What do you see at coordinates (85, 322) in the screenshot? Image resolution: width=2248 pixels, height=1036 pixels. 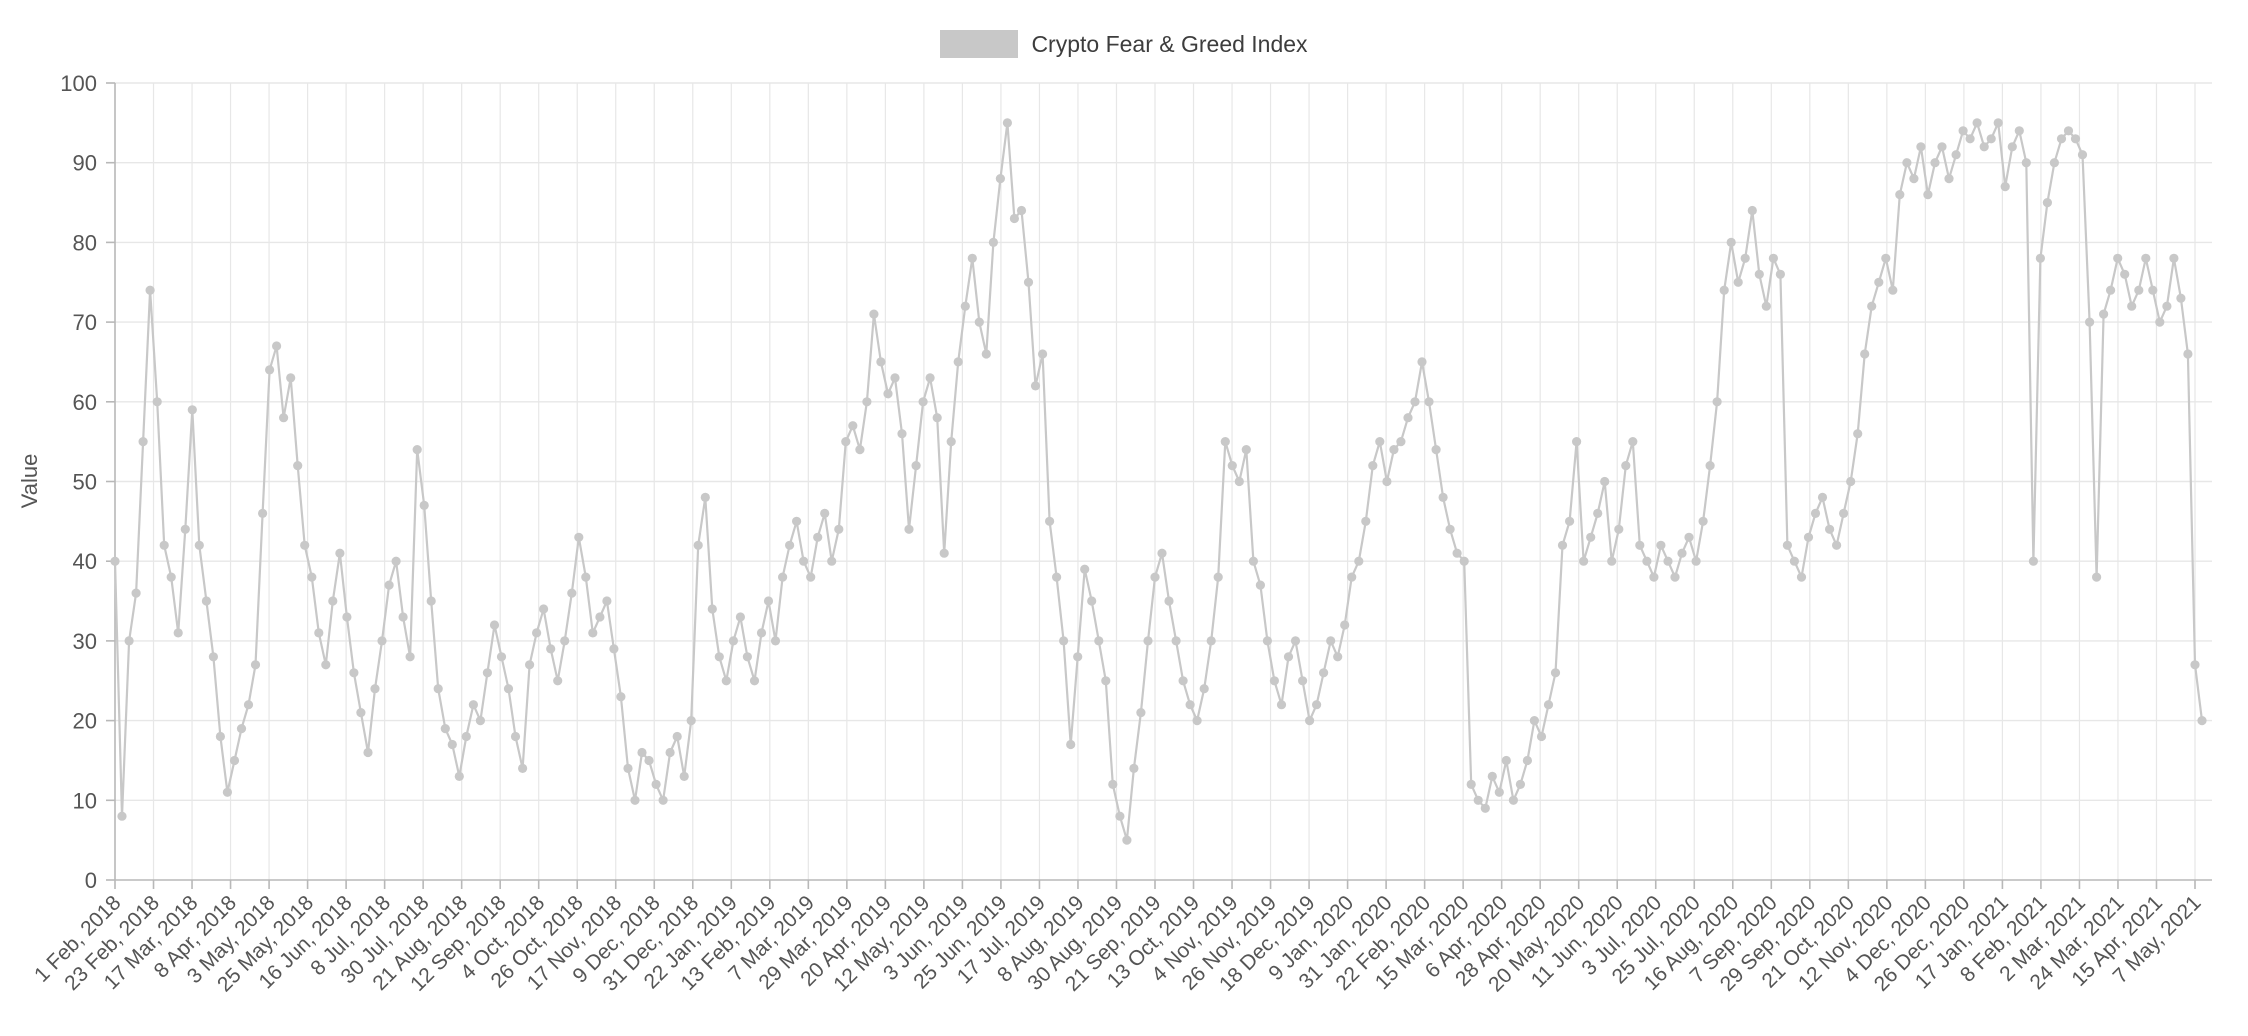 I see `y-tick-label: 70` at bounding box center [85, 322].